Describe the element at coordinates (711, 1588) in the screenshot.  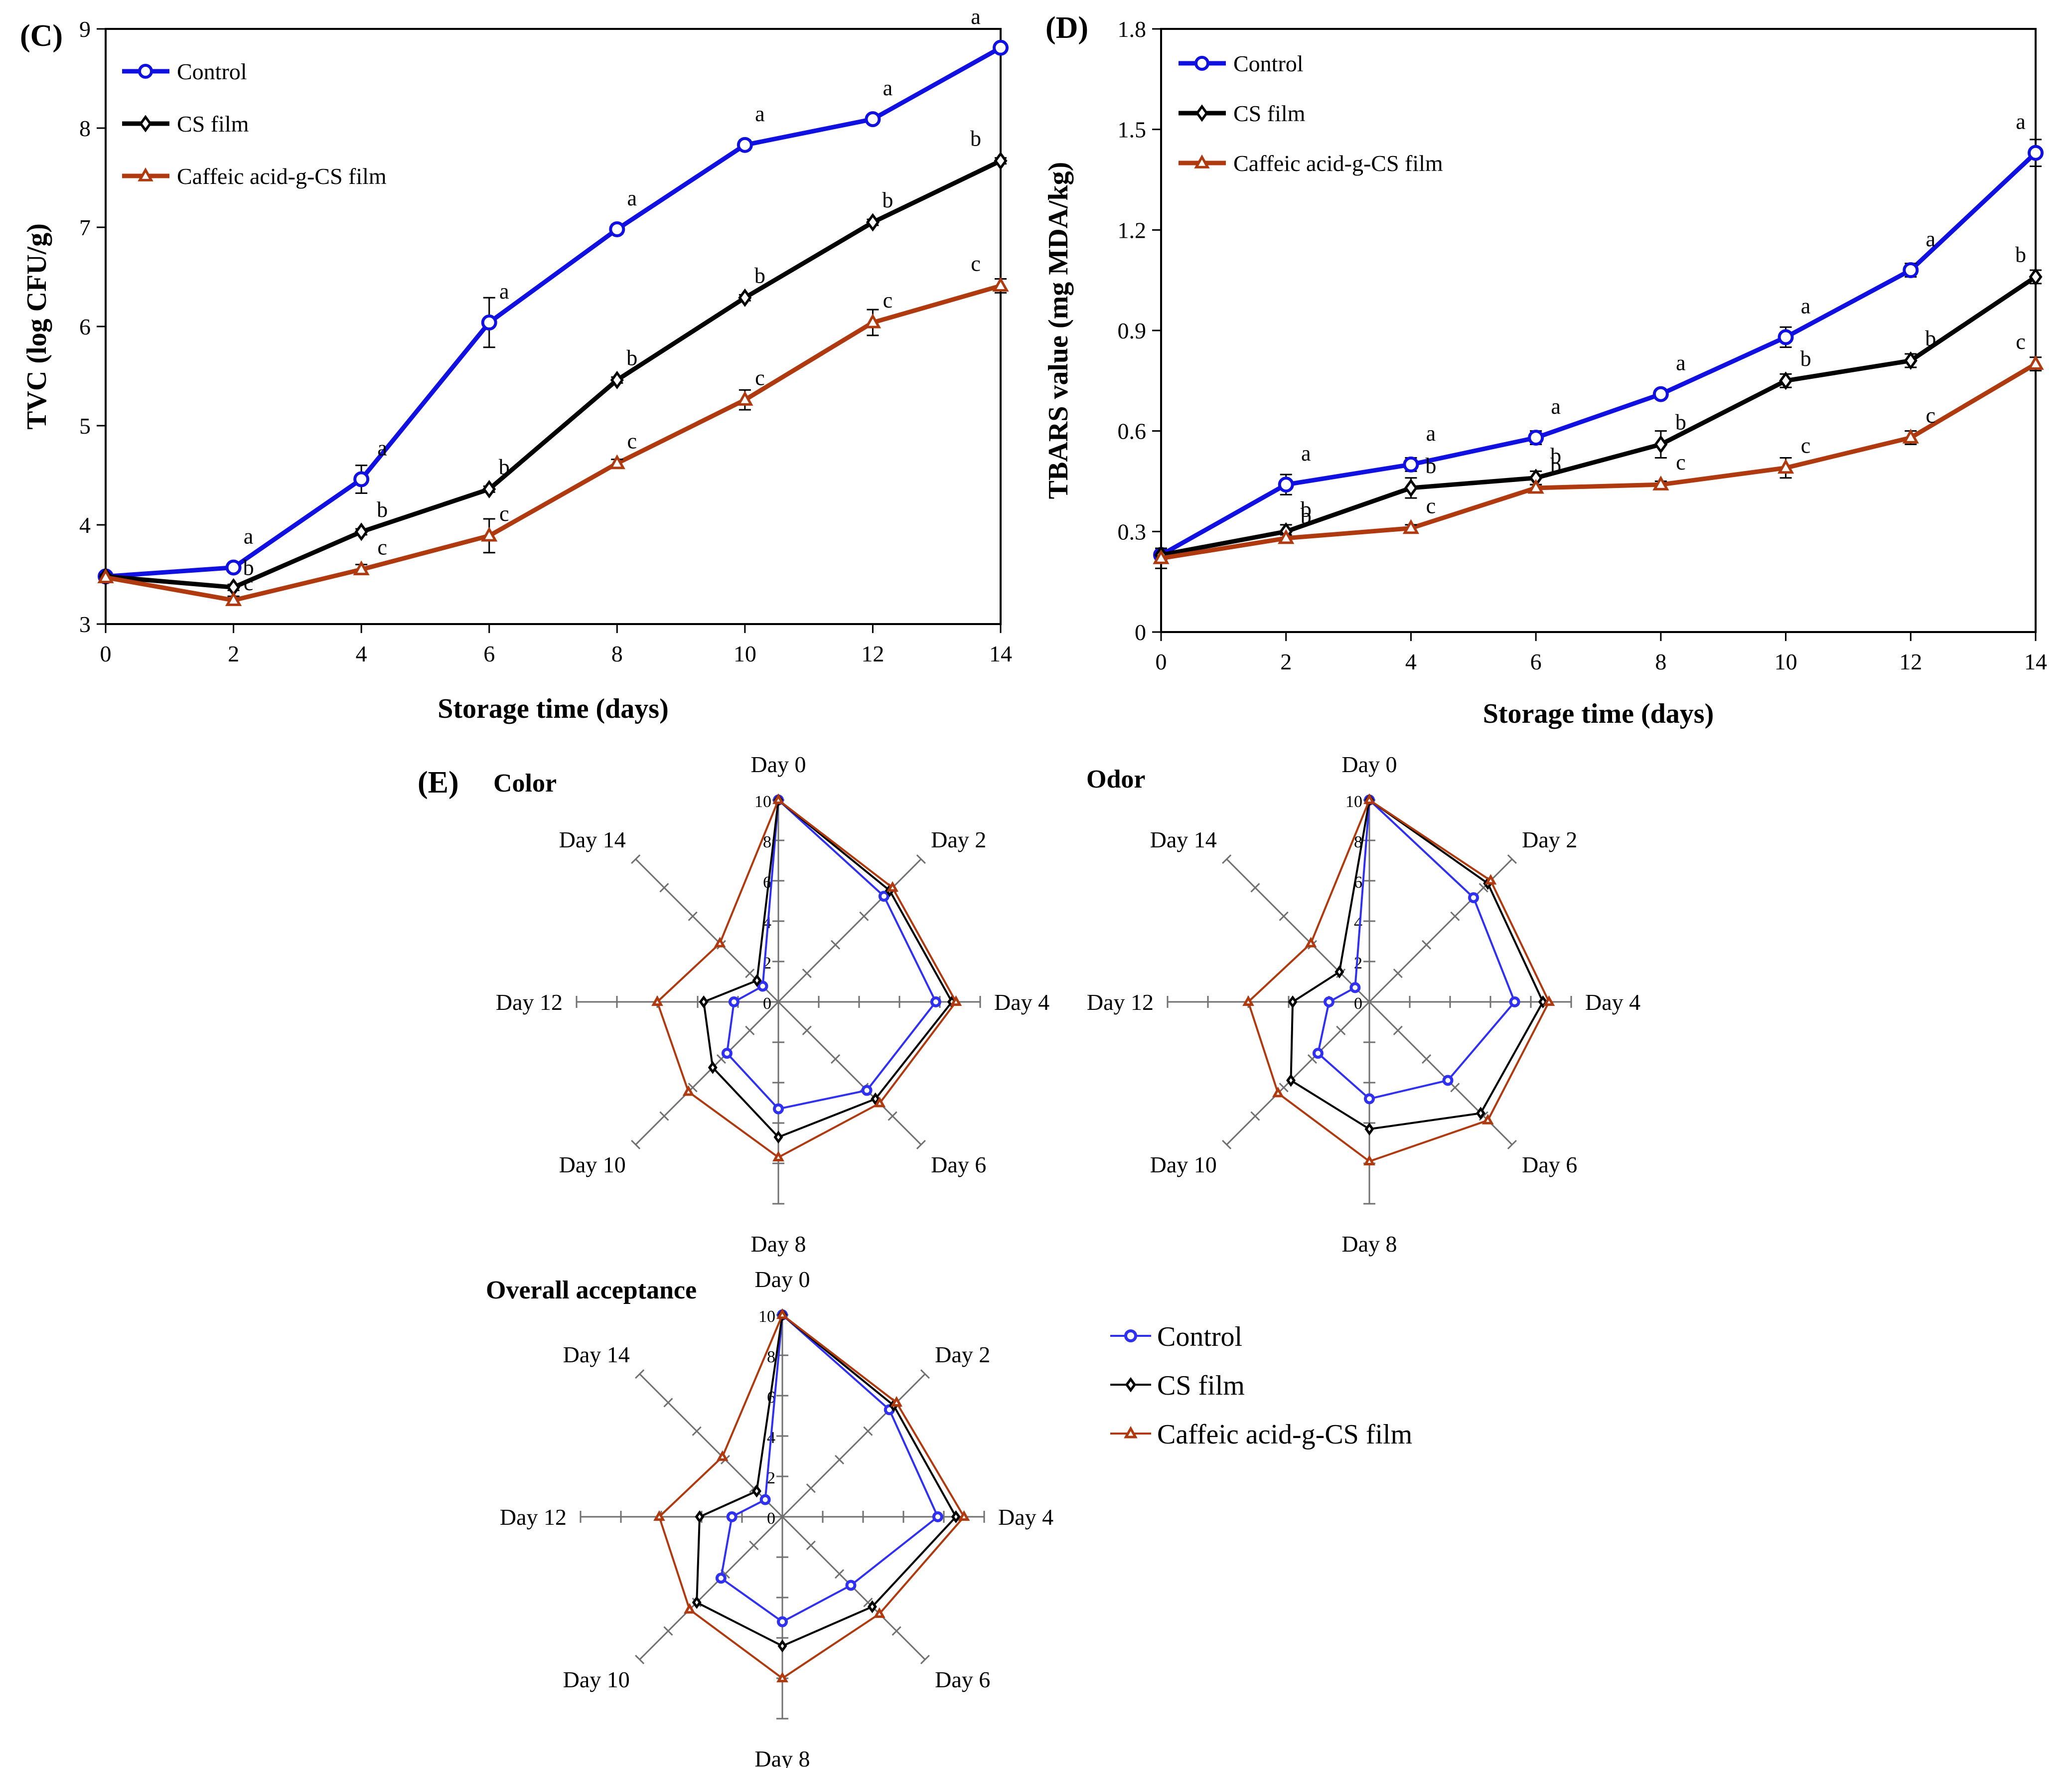
I see `radar-axis` at that location.